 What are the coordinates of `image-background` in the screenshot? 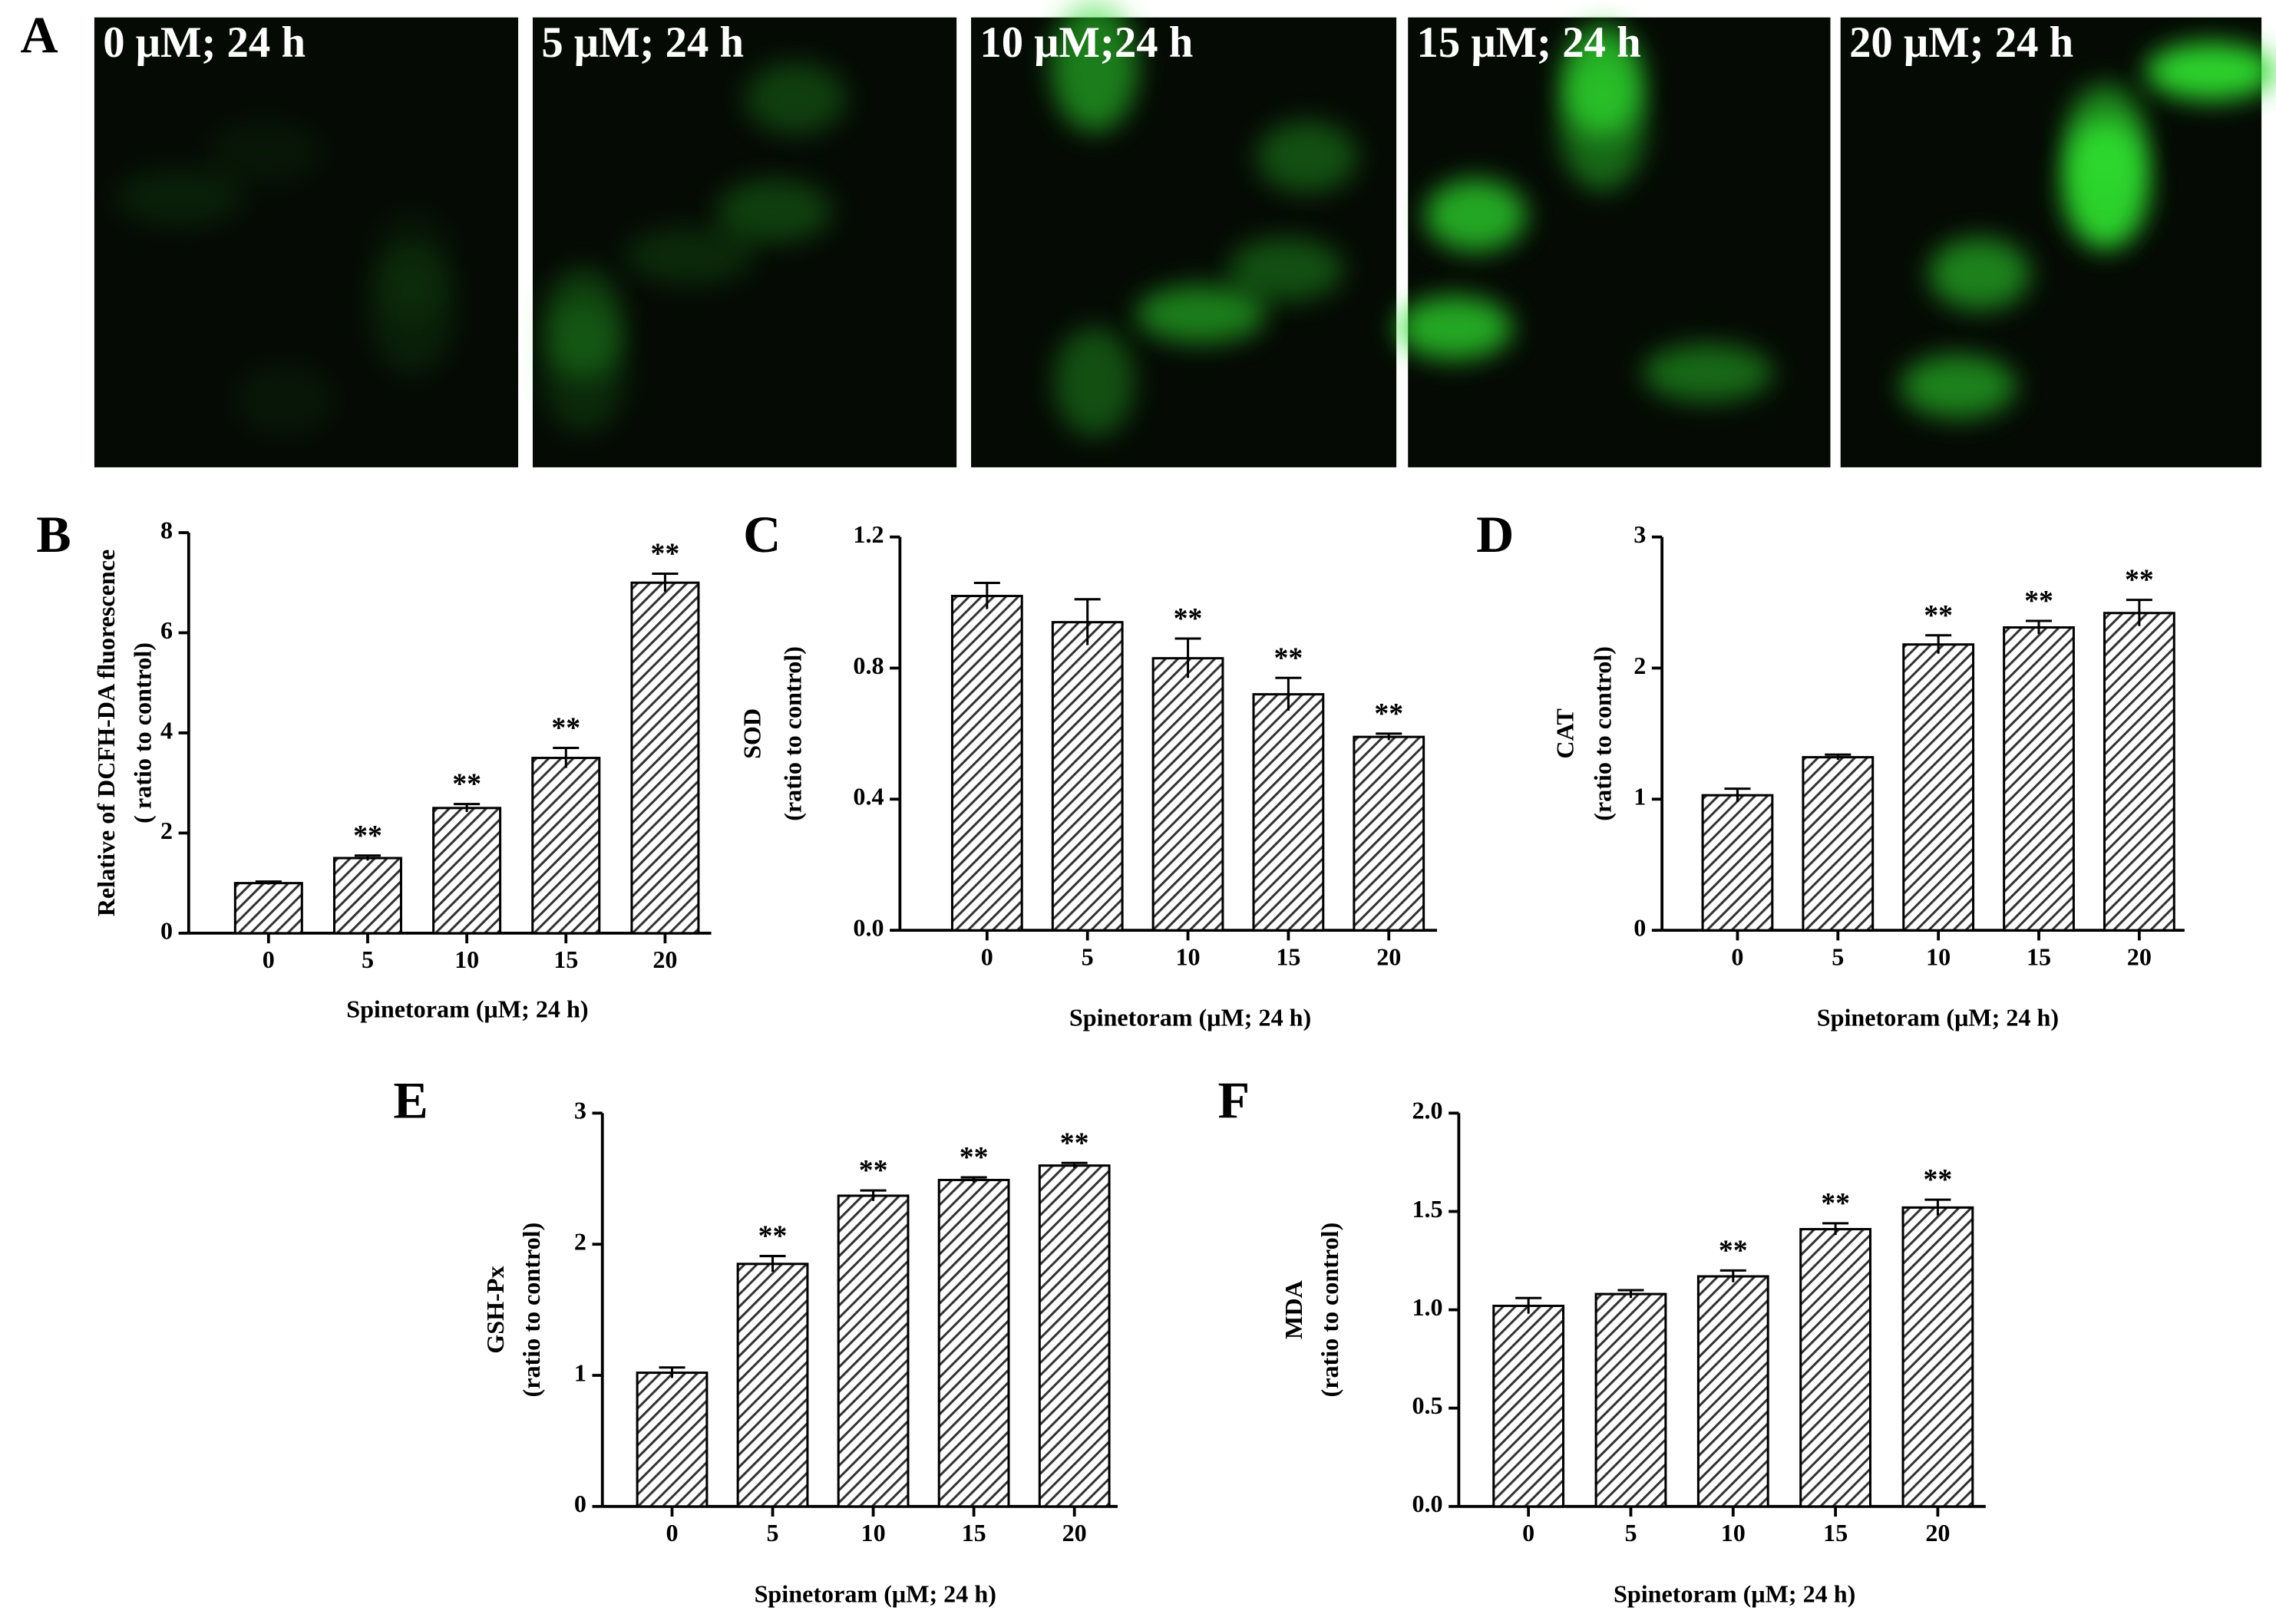 It's located at (1184, 242).